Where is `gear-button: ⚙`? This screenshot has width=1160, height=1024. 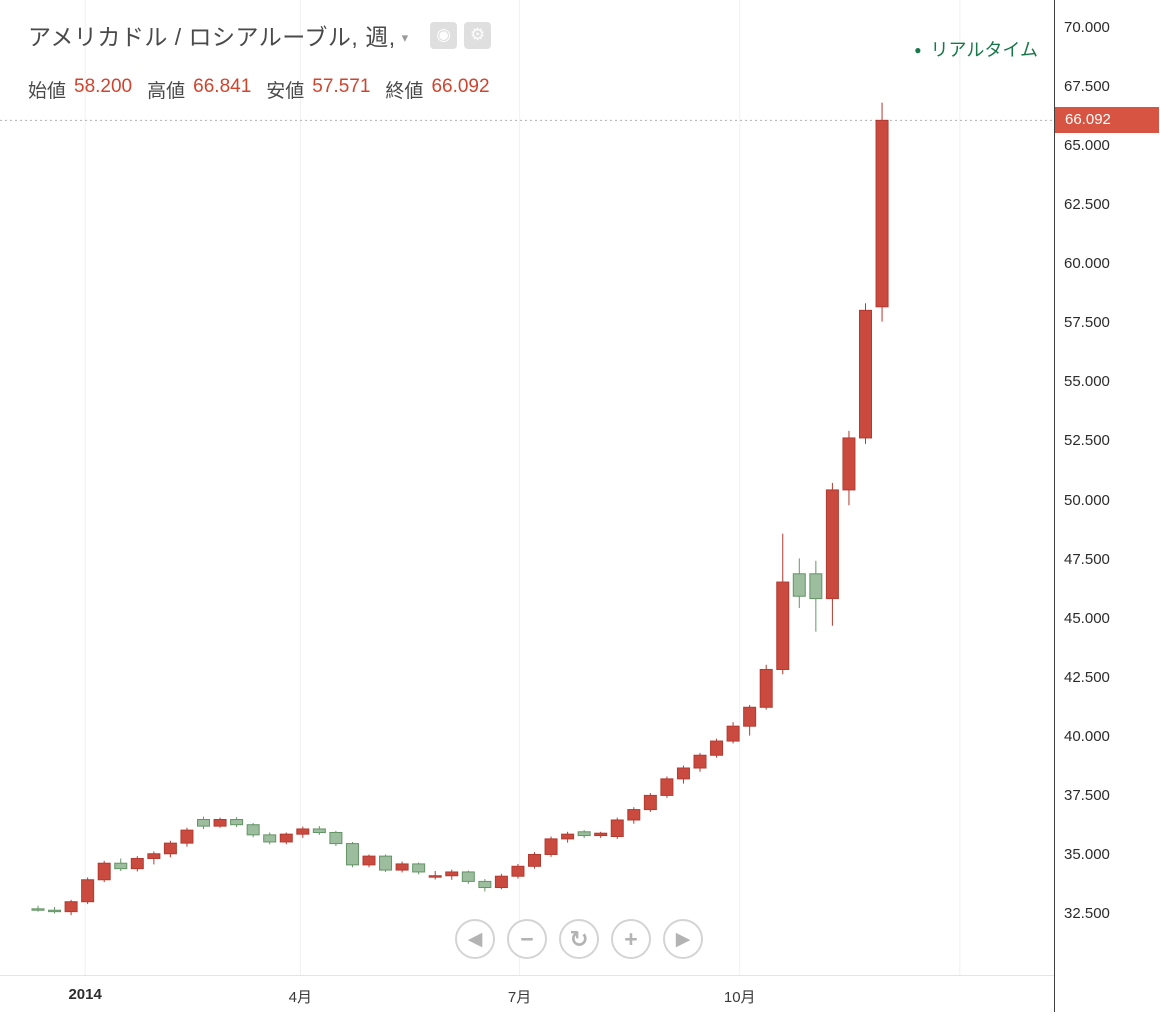 gear-button: ⚙ is located at coordinates (478, 35).